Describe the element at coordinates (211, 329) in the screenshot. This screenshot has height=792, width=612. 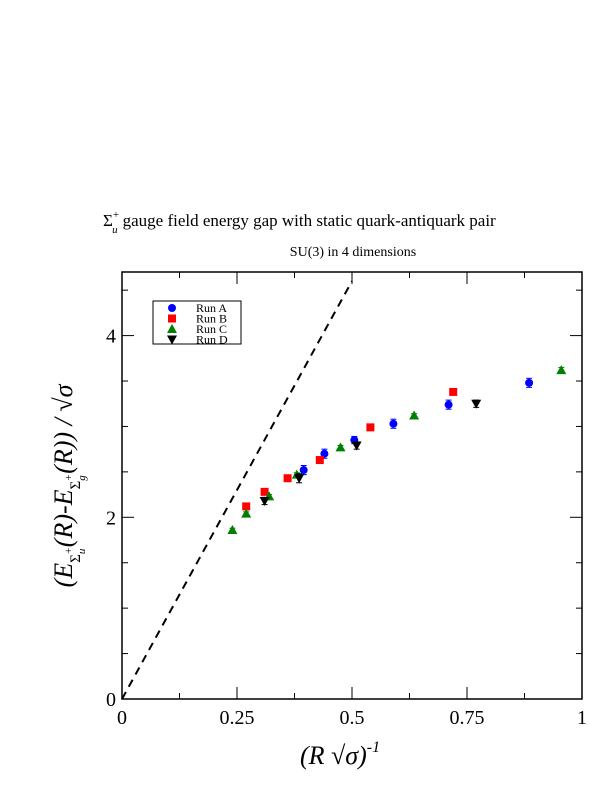
I see `legend-label-run-c: Run C` at that location.